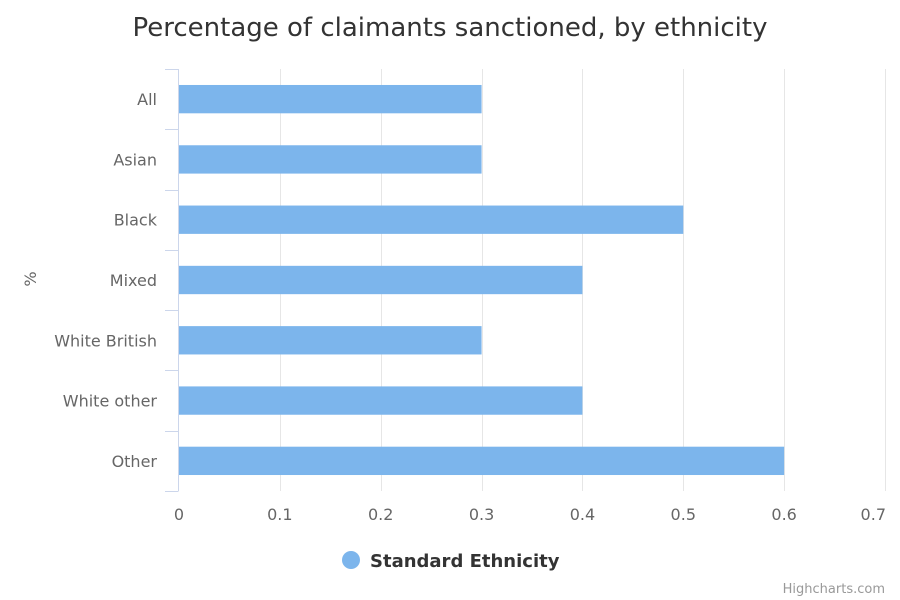  What do you see at coordinates (530, 514) in the screenshot?
I see `value-tick-labels: 0 0.1 0.2 0.3 0.4 0.5 0.6 0.7` at bounding box center [530, 514].